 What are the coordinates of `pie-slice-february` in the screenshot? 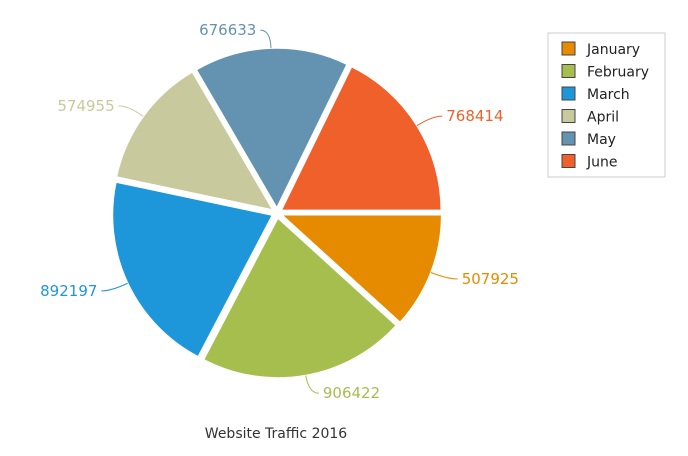 It's located at (300, 297).